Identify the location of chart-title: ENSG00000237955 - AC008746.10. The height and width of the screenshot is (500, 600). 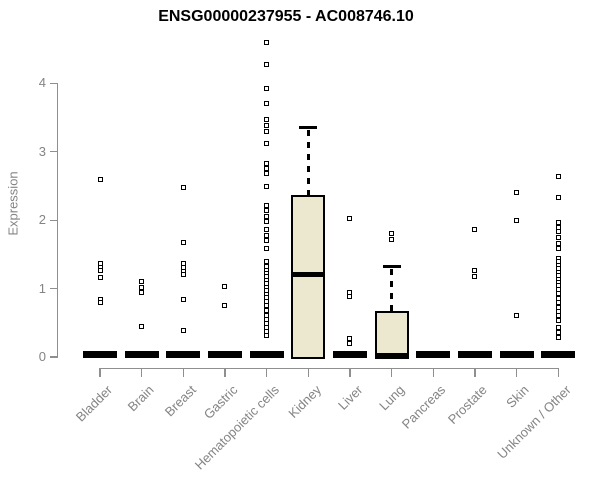
(286, 16).